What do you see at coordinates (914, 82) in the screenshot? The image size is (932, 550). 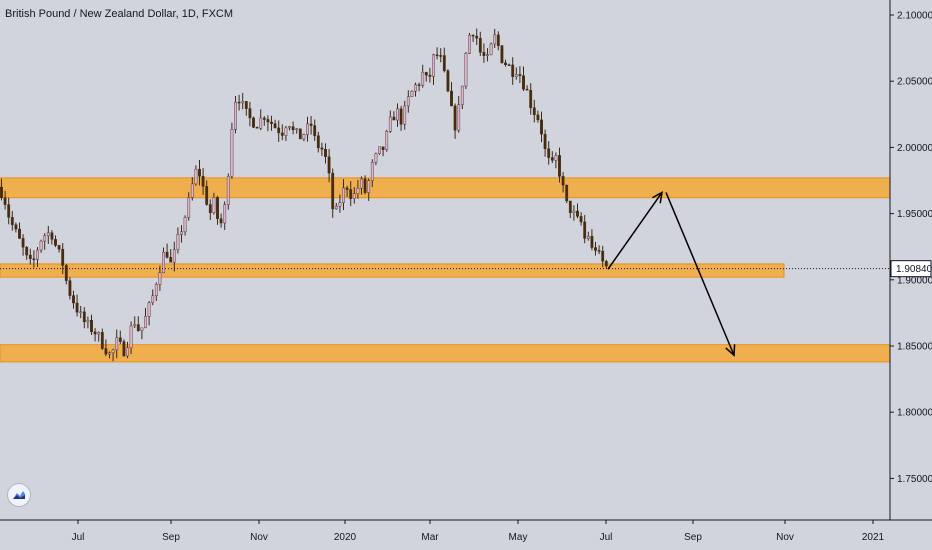 I see `y-tick-label: 2.05000` at bounding box center [914, 82].